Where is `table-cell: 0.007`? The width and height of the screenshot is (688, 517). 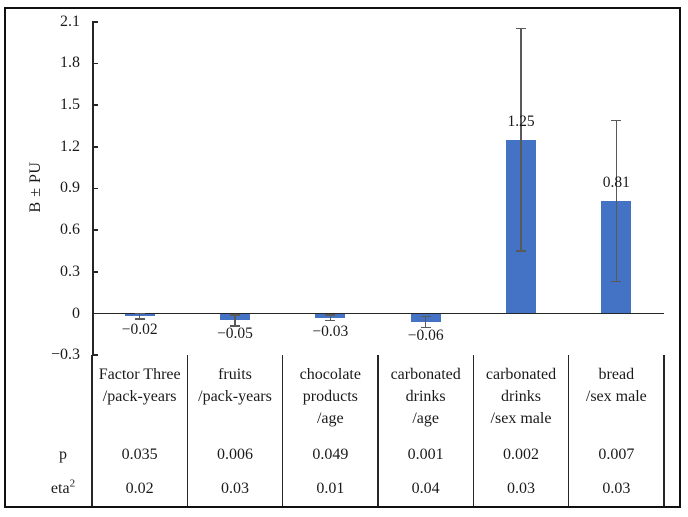 table-cell: 0.007 is located at coordinates (616, 454).